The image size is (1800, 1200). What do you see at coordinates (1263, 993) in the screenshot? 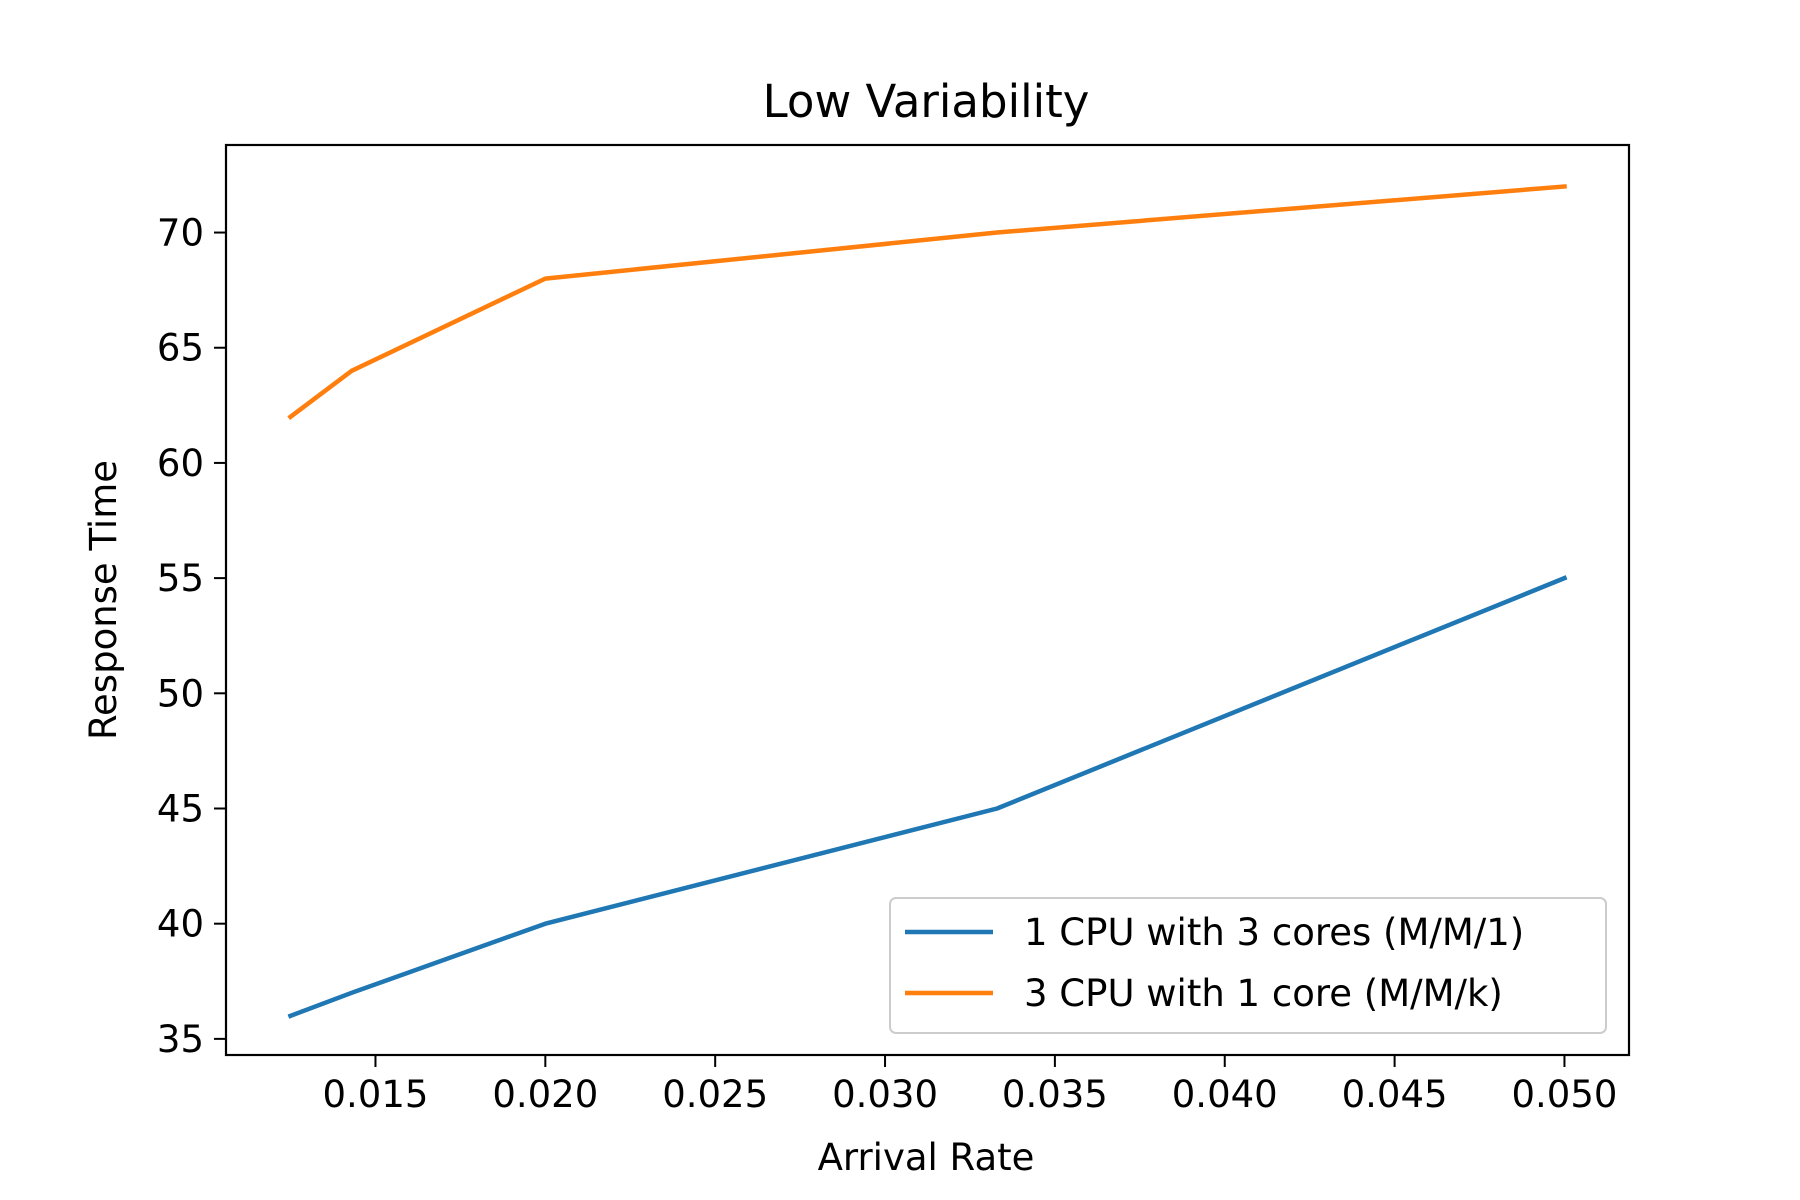
I see `legend-label-series-2: 3 CPU with 1 core (M/M/k)` at bounding box center [1263, 993].